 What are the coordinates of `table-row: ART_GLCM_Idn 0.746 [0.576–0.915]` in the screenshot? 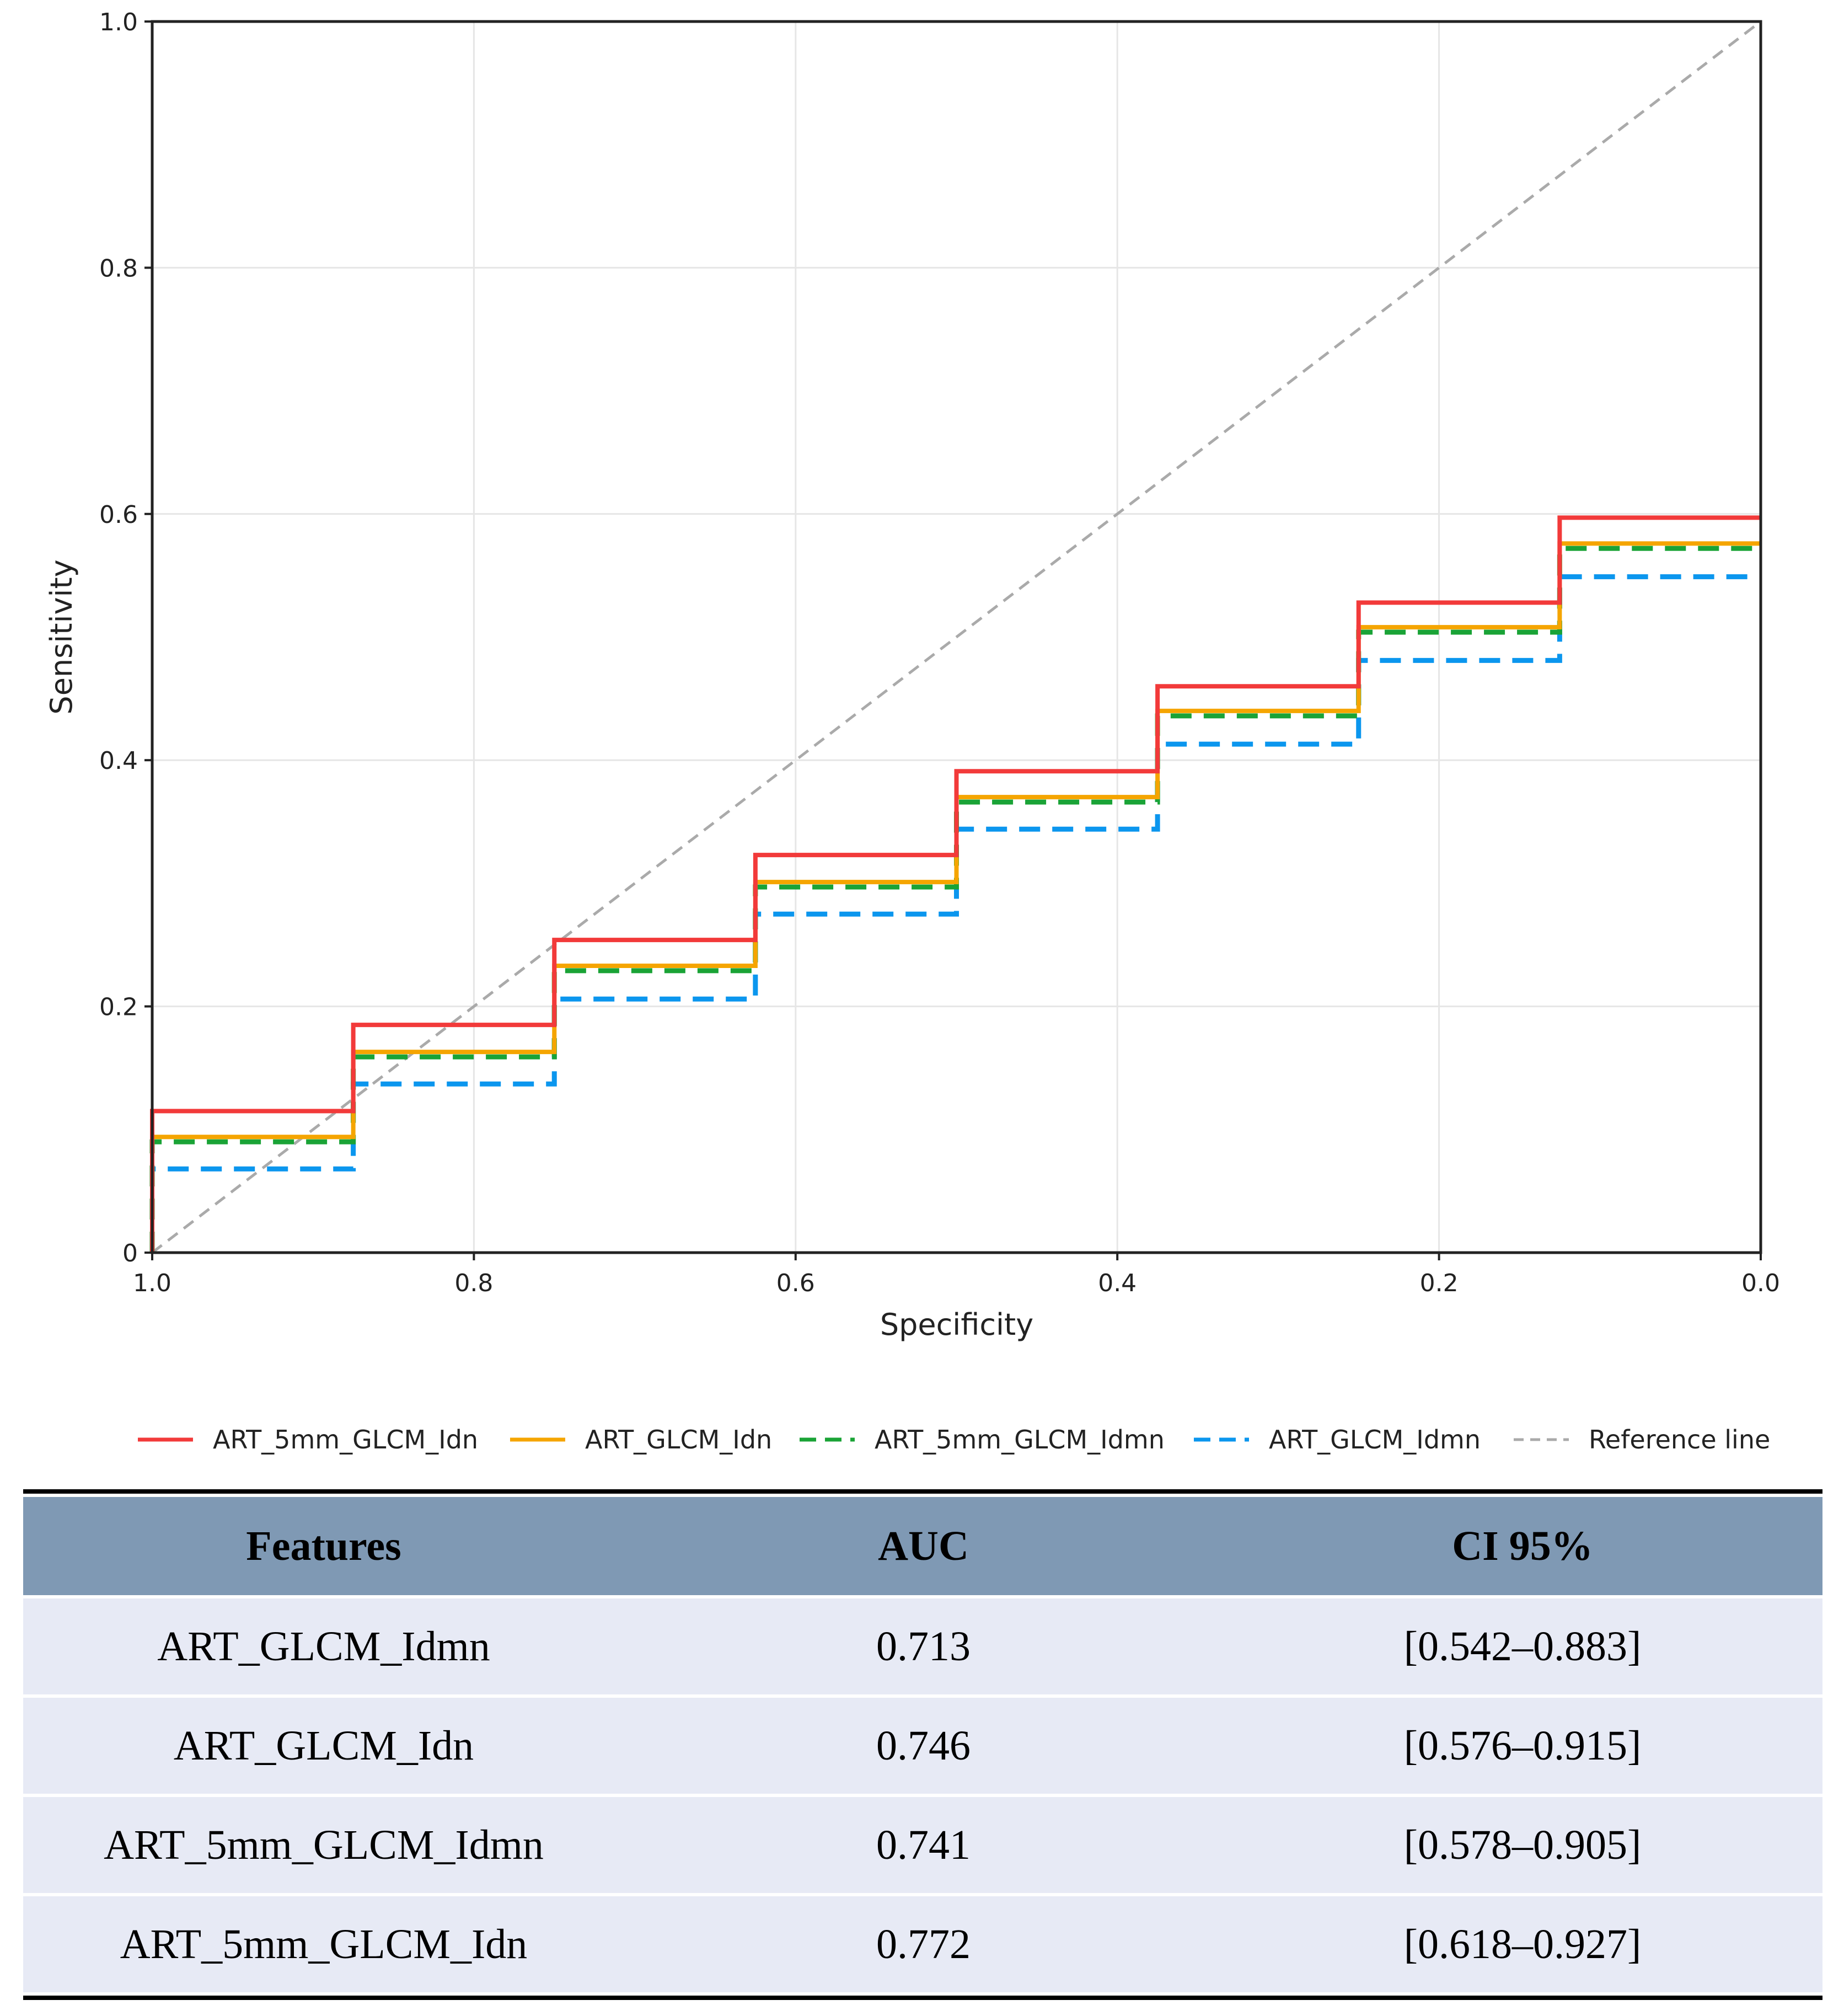 It's located at (923, 1746).